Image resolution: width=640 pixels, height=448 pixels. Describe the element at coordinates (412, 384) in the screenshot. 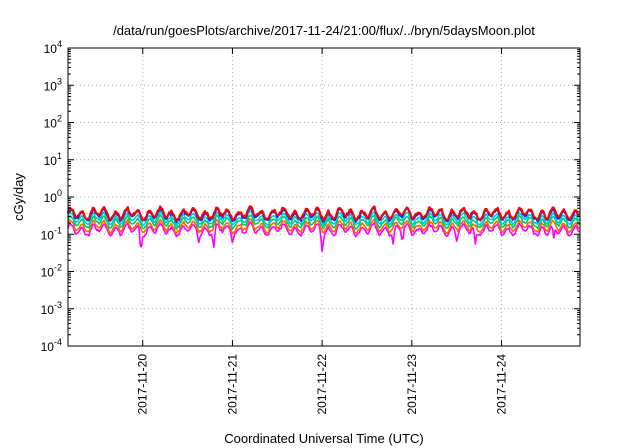

I see `x-tick-label: 2017-11-23` at that location.